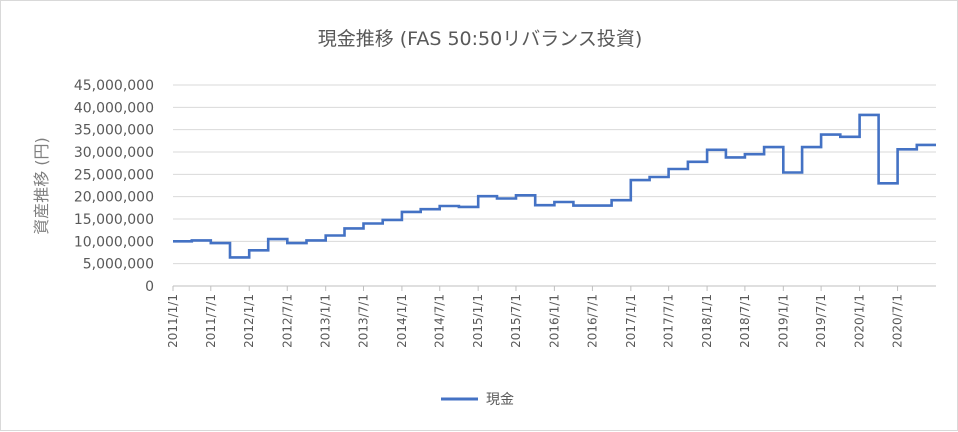 This screenshot has height=432, width=958. Describe the element at coordinates (114, 131) in the screenshot. I see `y-tick-label: 35,000,000` at that location.